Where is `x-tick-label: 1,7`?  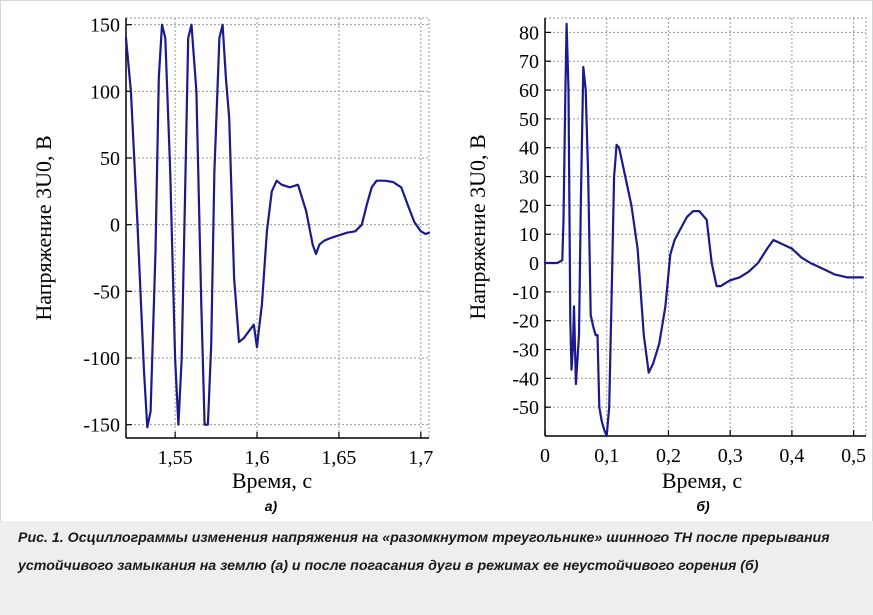
x-tick-label: 1,7 is located at coordinates (420, 458).